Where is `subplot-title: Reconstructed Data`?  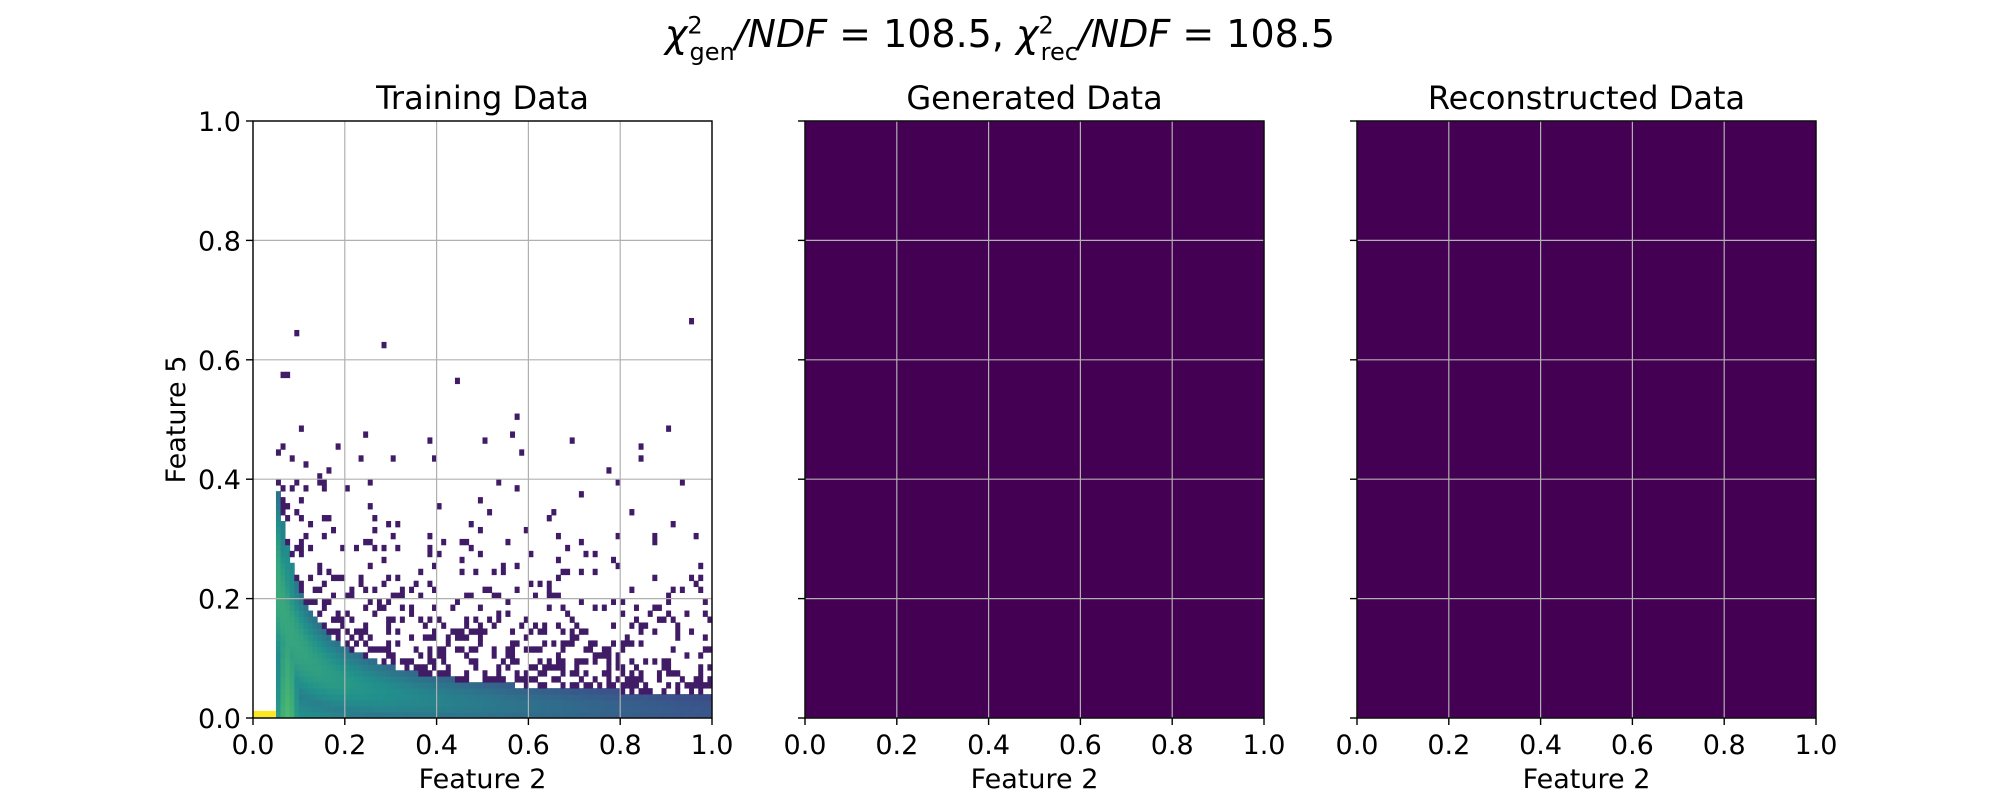
subplot-title: Reconstructed Data is located at coordinates (1586, 98).